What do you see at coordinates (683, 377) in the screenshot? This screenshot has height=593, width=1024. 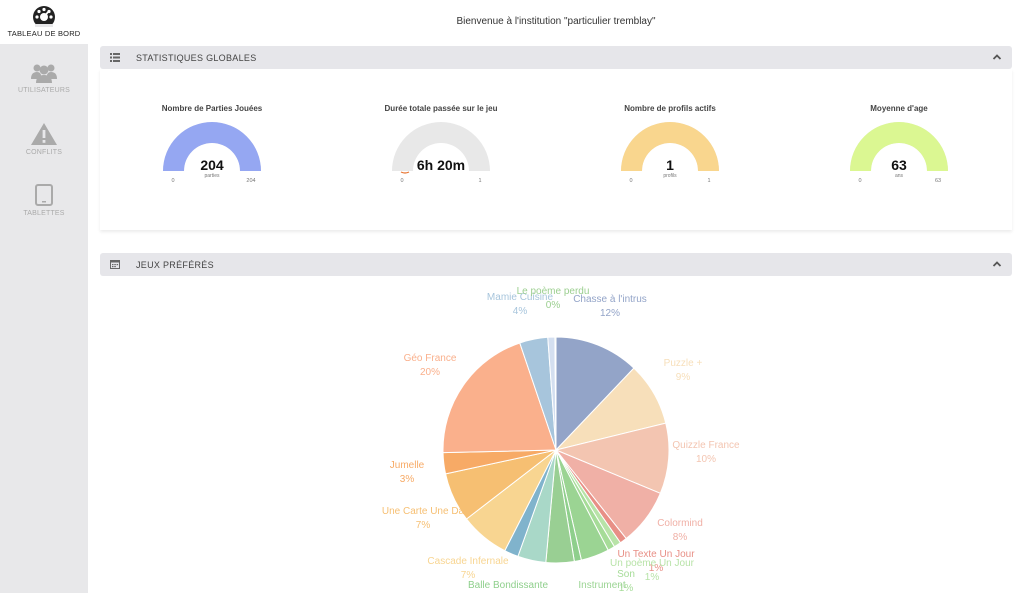 I see `pie-label-percent: 9%` at bounding box center [683, 377].